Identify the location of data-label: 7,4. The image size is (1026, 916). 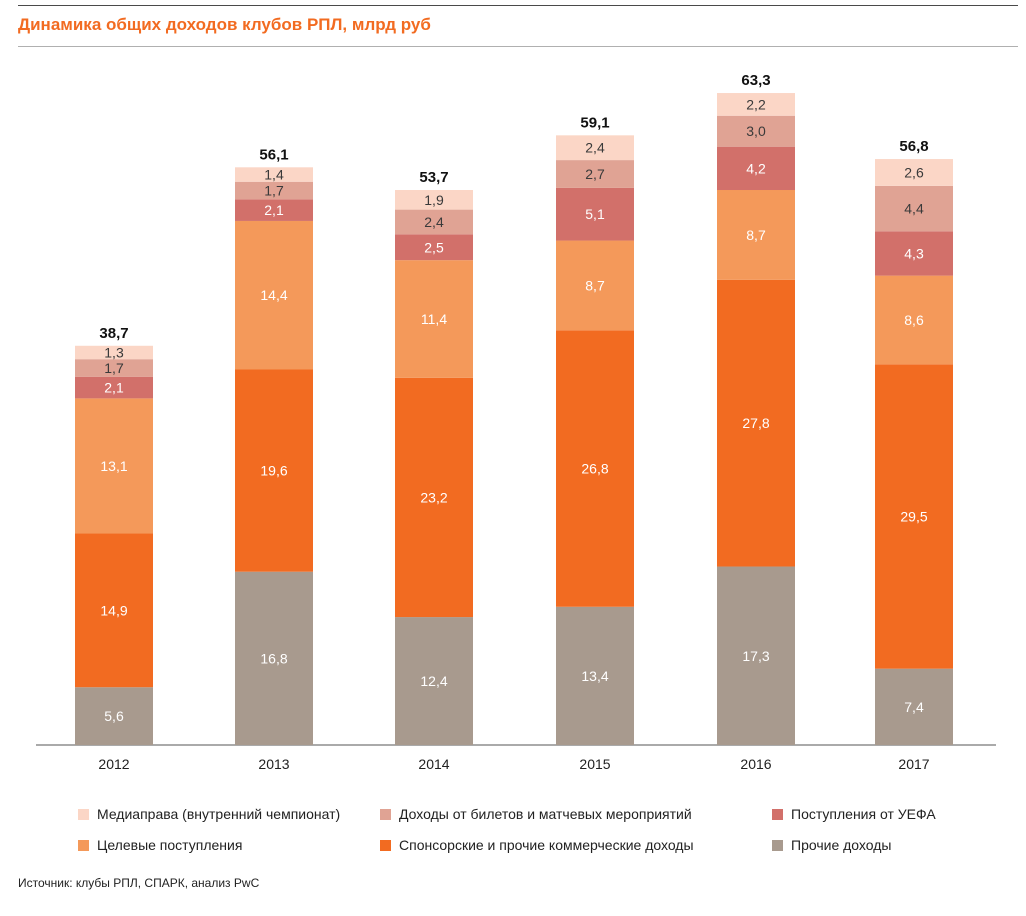
(914, 707).